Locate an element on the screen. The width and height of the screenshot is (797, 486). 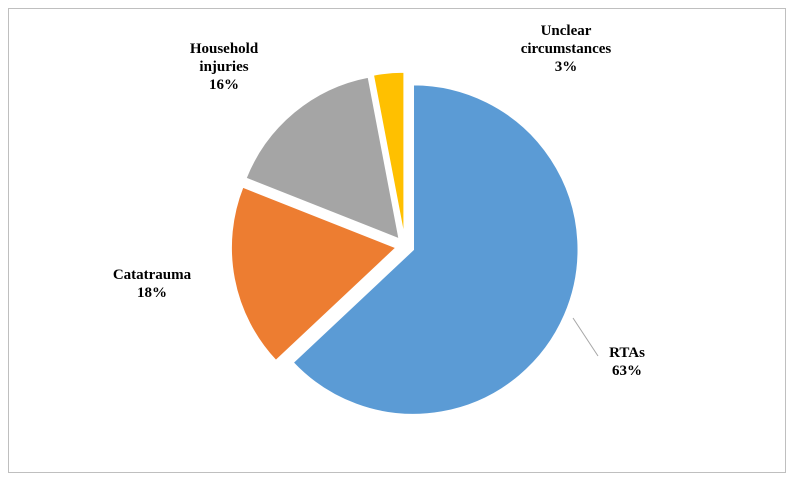
slice-label: Unclear circumstances 3% is located at coordinates (566, 49).